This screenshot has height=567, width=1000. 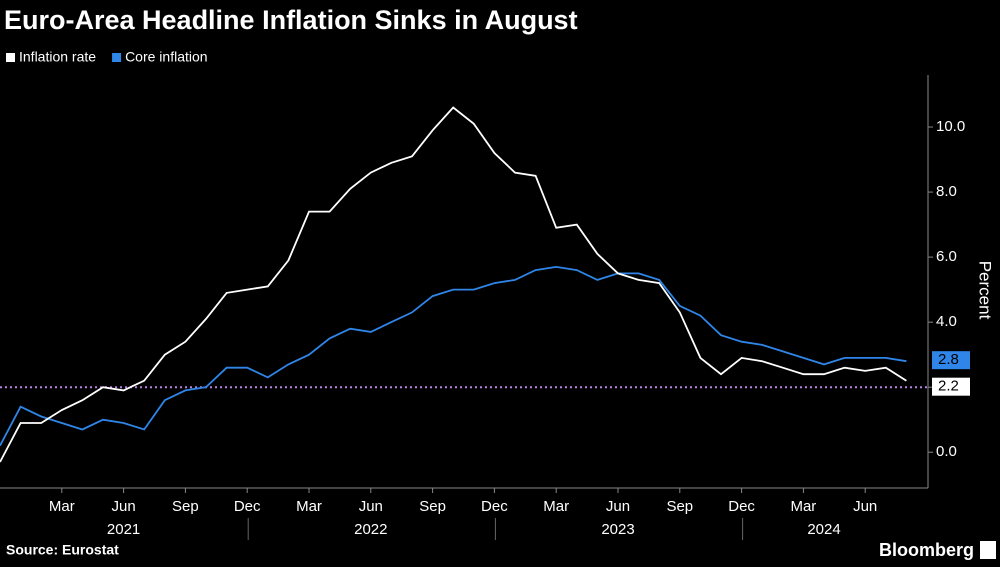 What do you see at coordinates (946, 451) in the screenshot?
I see `y-tick-label: 0.0` at bounding box center [946, 451].